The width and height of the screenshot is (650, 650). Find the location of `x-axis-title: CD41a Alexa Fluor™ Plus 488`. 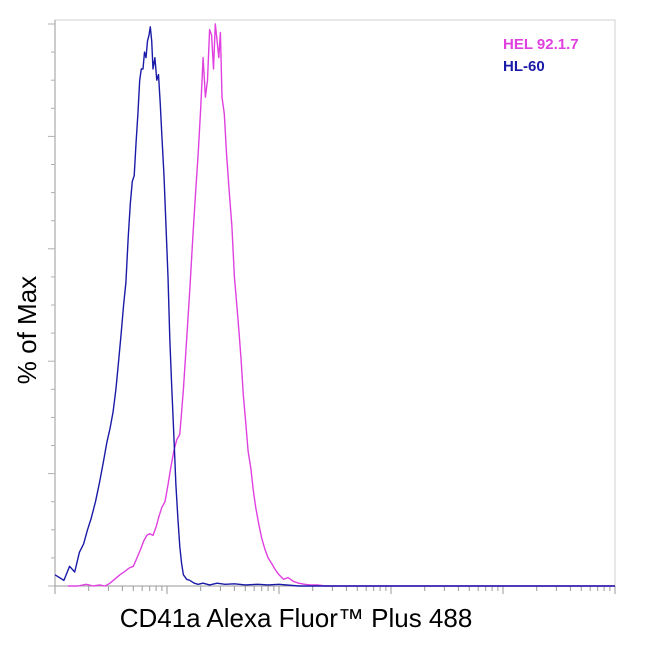

x-axis-title: CD41a Alexa Fluor™ Plus 488 is located at coordinates (296, 618).